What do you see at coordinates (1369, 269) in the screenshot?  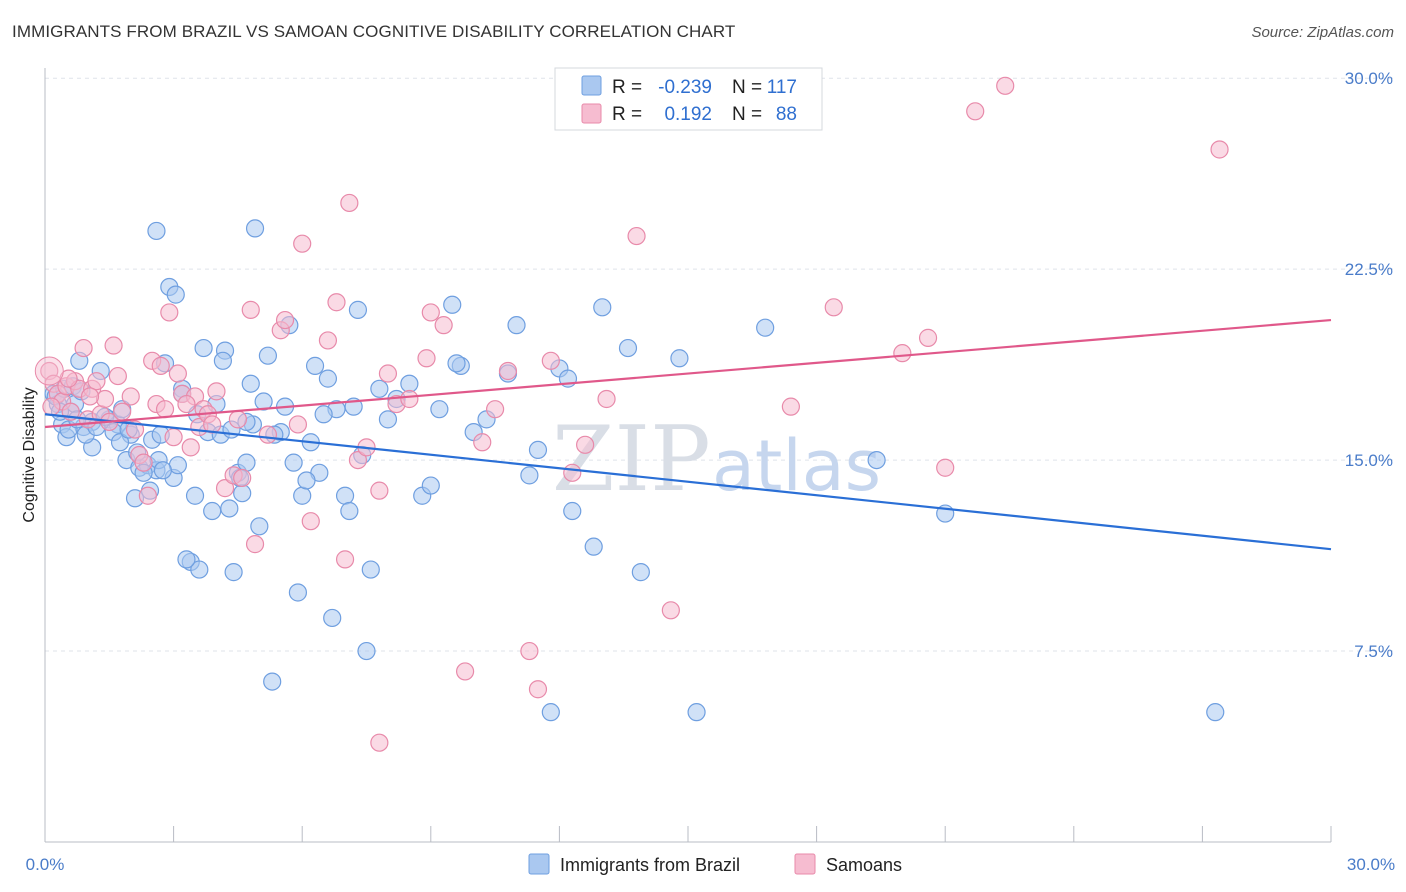 I see `y-tick-label: 22.5%` at bounding box center [1369, 269].